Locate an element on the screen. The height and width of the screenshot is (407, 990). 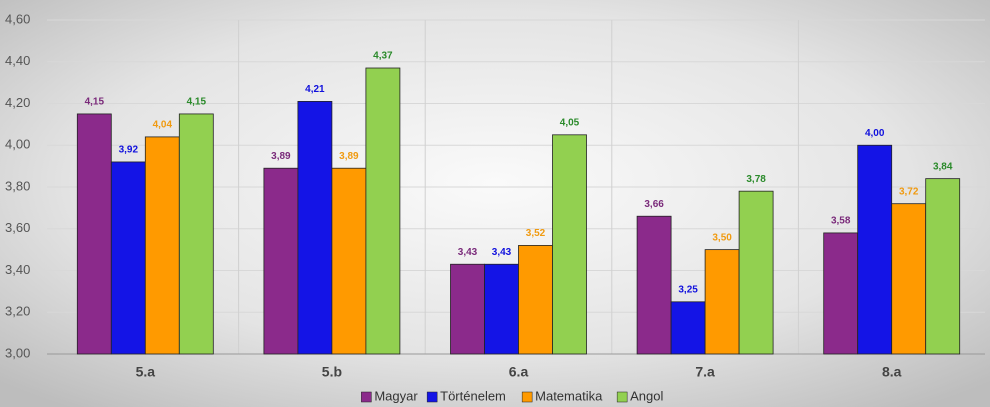
y-tick-label: 4,60 is located at coordinates (17, 18).